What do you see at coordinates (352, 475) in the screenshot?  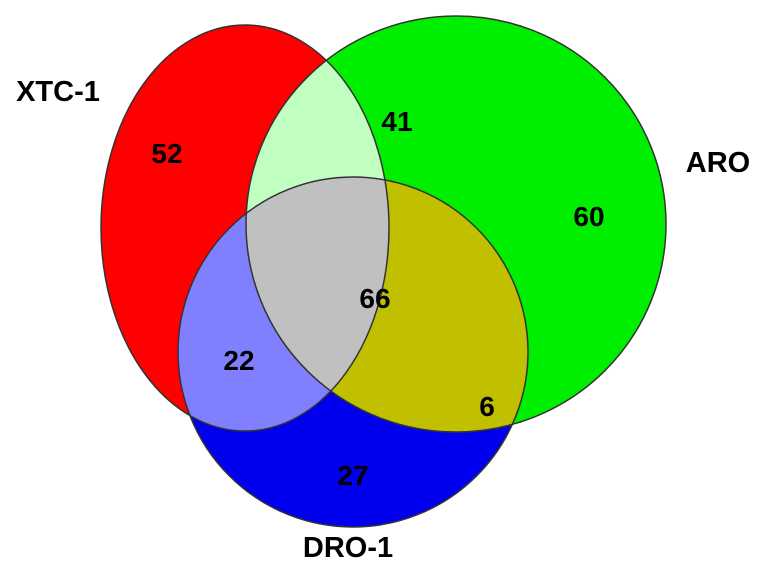 I see `count-dro1-only: 27` at bounding box center [352, 475].